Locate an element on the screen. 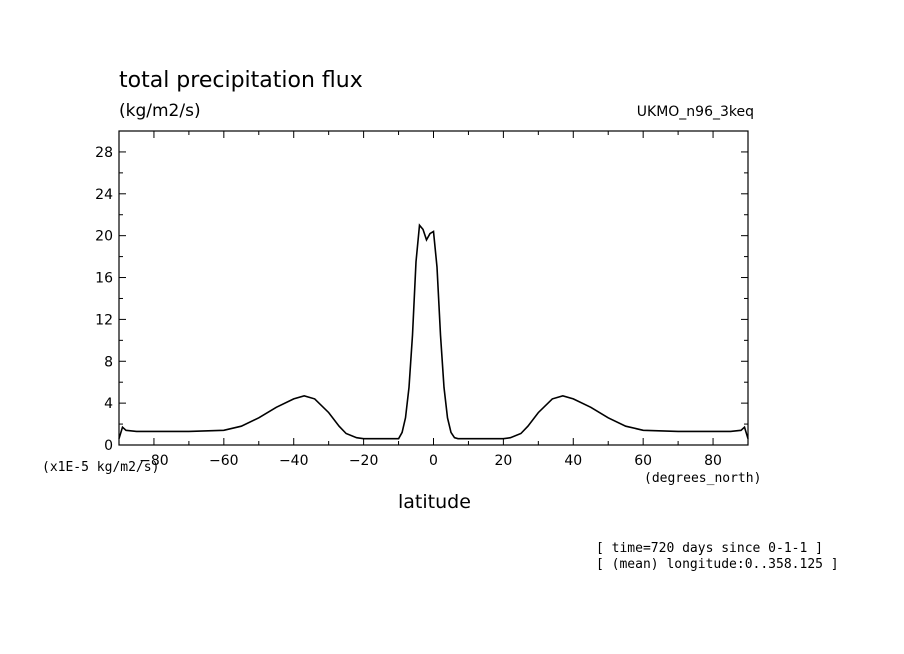 The image size is (904, 654). x-tick-label: 20 is located at coordinates (503, 461).